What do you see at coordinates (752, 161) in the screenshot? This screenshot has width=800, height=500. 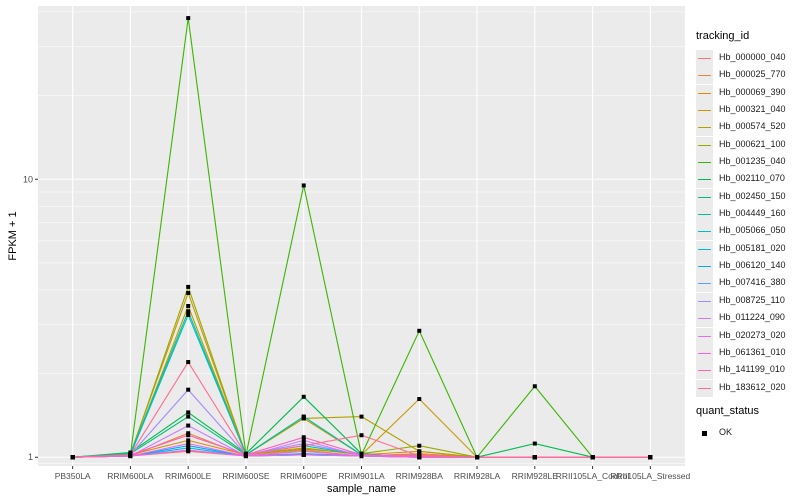 I see `legend-label: Hb_001235_040` at bounding box center [752, 161].